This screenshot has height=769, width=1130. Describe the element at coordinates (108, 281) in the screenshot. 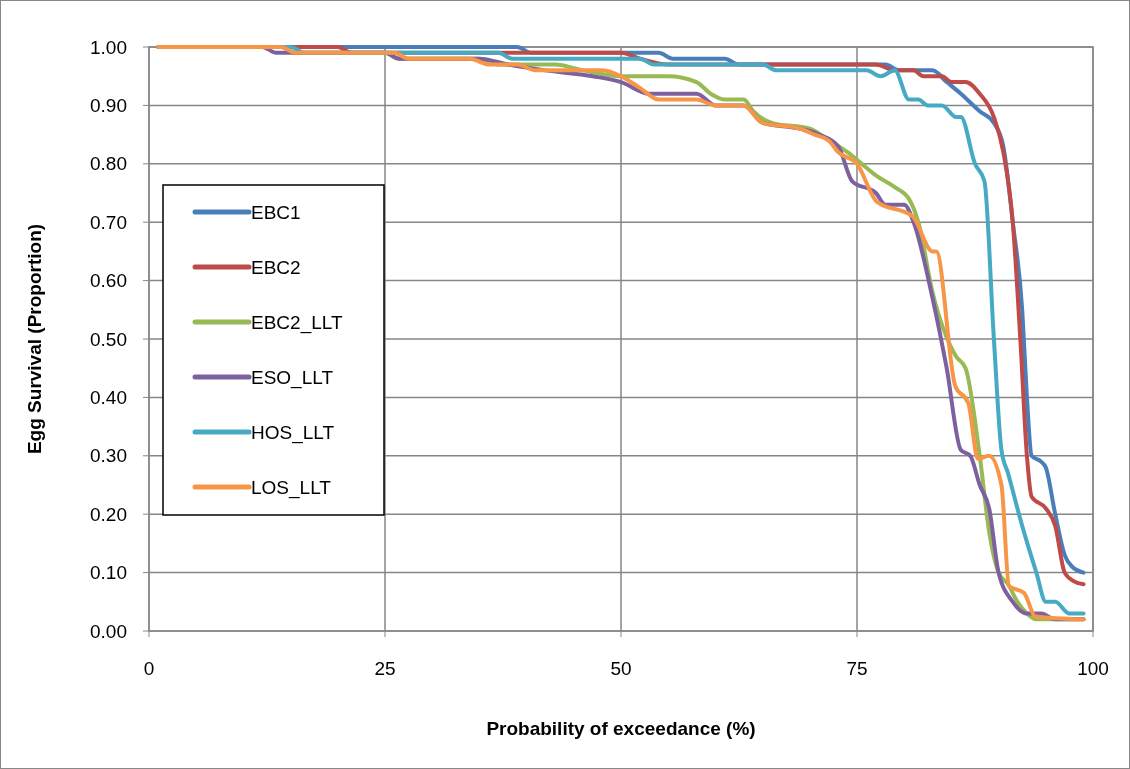

I see `y-tick-label: 0.60` at that location.